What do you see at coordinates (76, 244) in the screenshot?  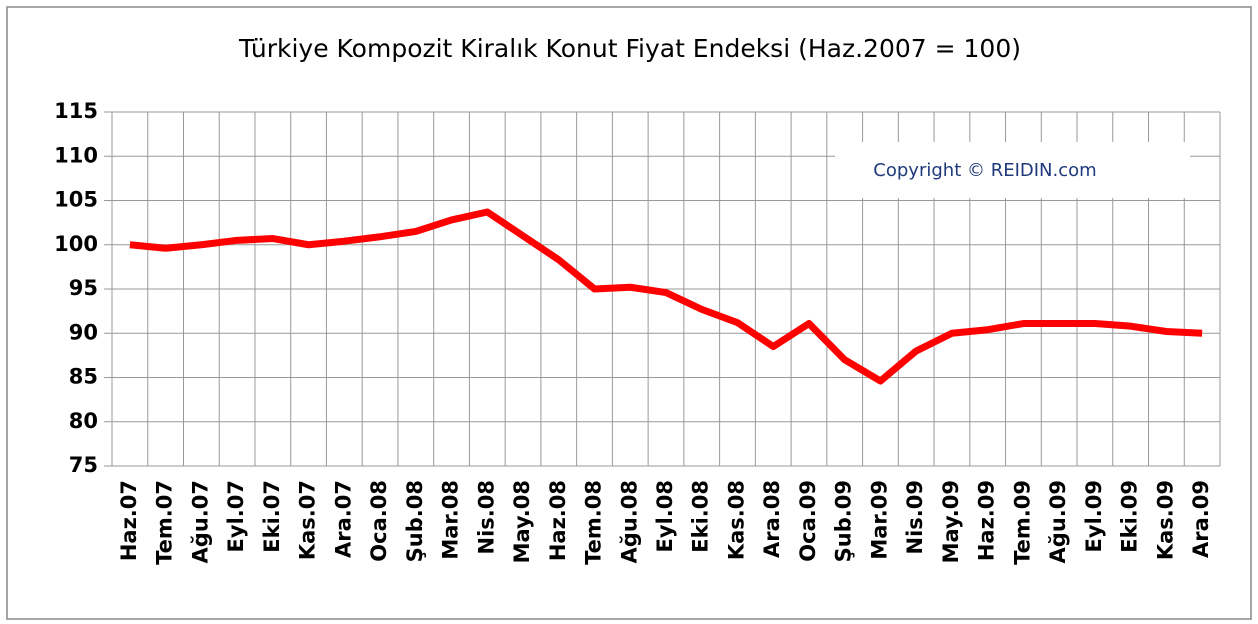 I see `y-tick-label: 100` at bounding box center [76, 244].